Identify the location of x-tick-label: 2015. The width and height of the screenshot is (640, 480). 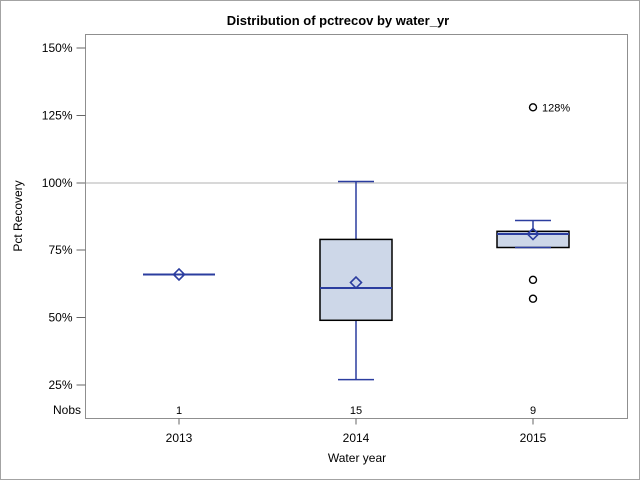
(533, 438).